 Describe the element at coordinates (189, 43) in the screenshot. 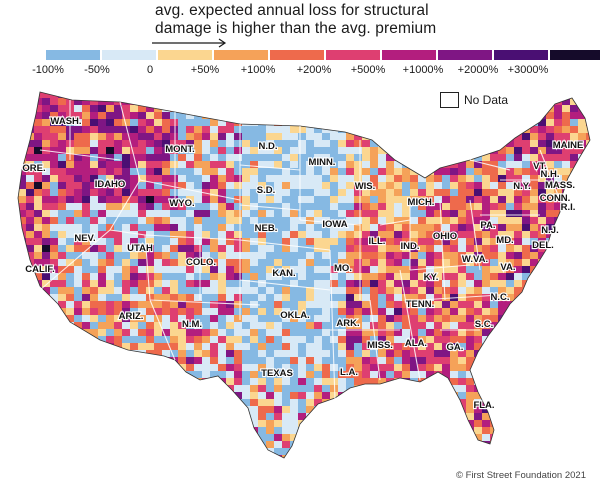

I see `right-arrow-icon` at that location.